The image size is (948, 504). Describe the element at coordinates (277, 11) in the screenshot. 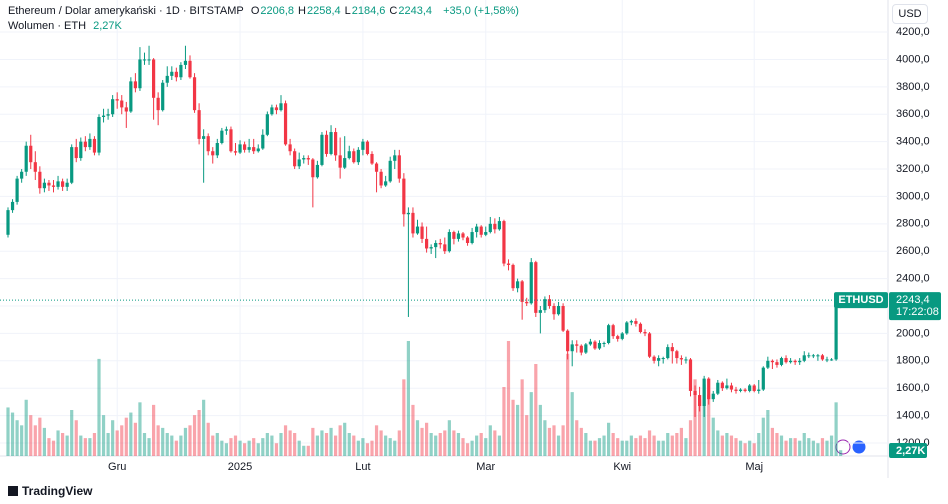

I see `ohlc-value: 2206,8` at that location.